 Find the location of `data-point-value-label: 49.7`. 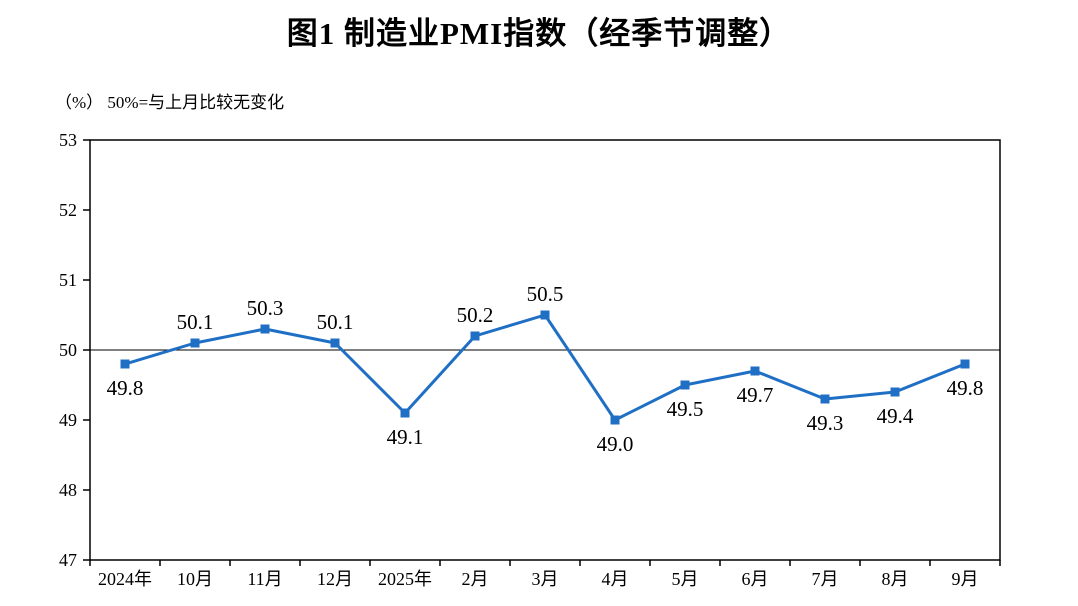

data-point-value-label: 49.7 is located at coordinates (755, 395).